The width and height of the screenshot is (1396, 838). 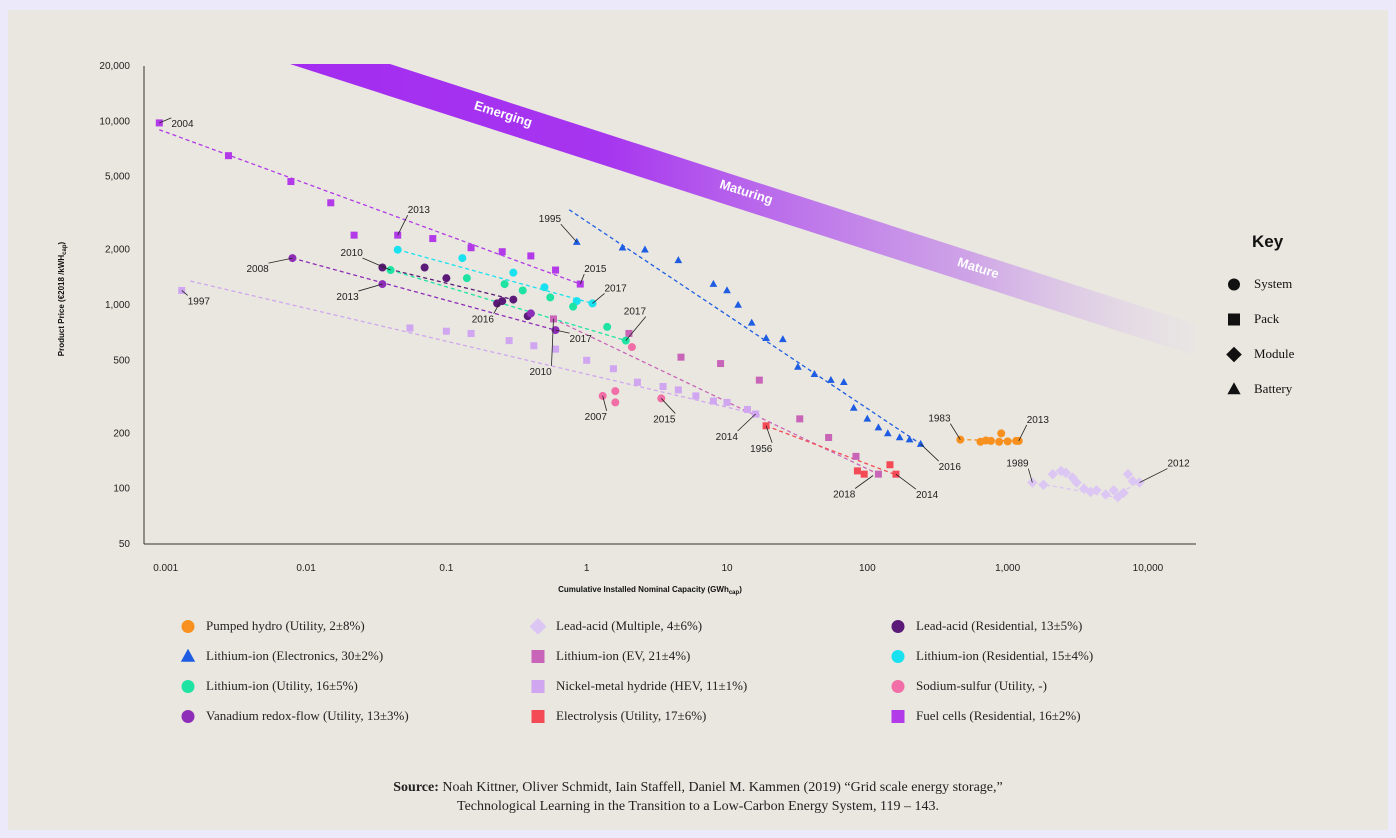 What do you see at coordinates (635, 312) in the screenshot?
I see `annotation-label: 2017` at bounding box center [635, 312].